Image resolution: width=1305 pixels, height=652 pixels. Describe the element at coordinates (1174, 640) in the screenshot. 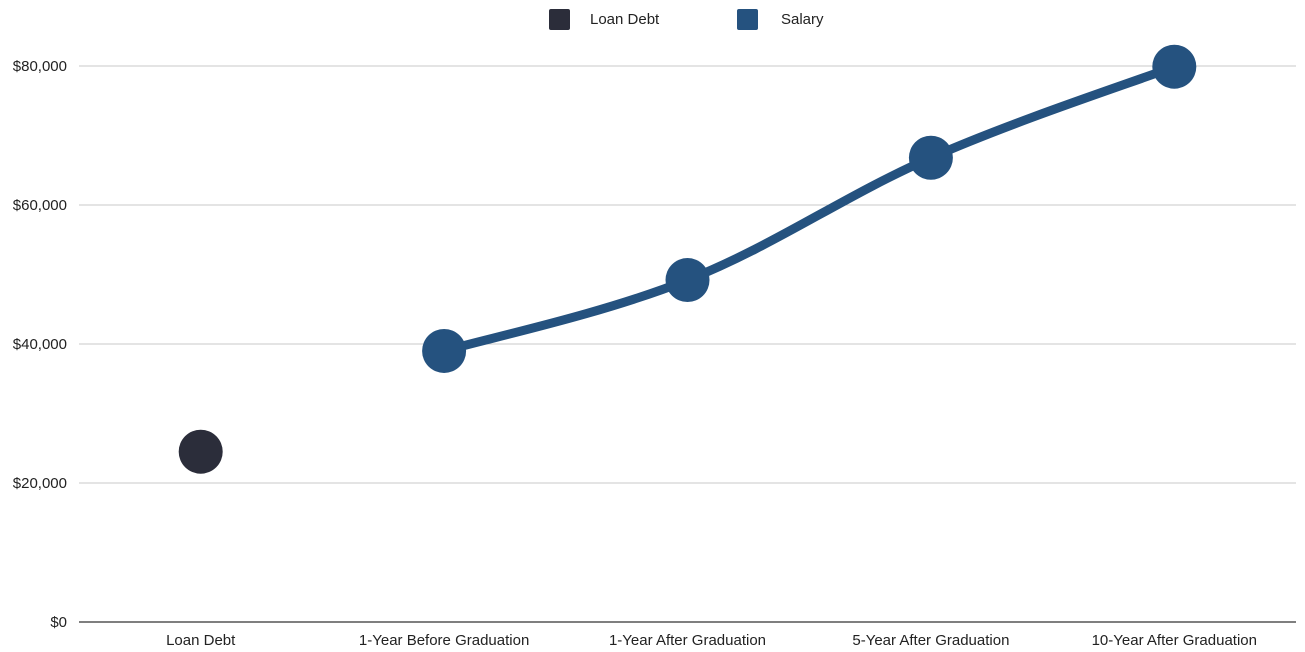

I see `x-tick-label: 10-Year After Graduation` at that location.